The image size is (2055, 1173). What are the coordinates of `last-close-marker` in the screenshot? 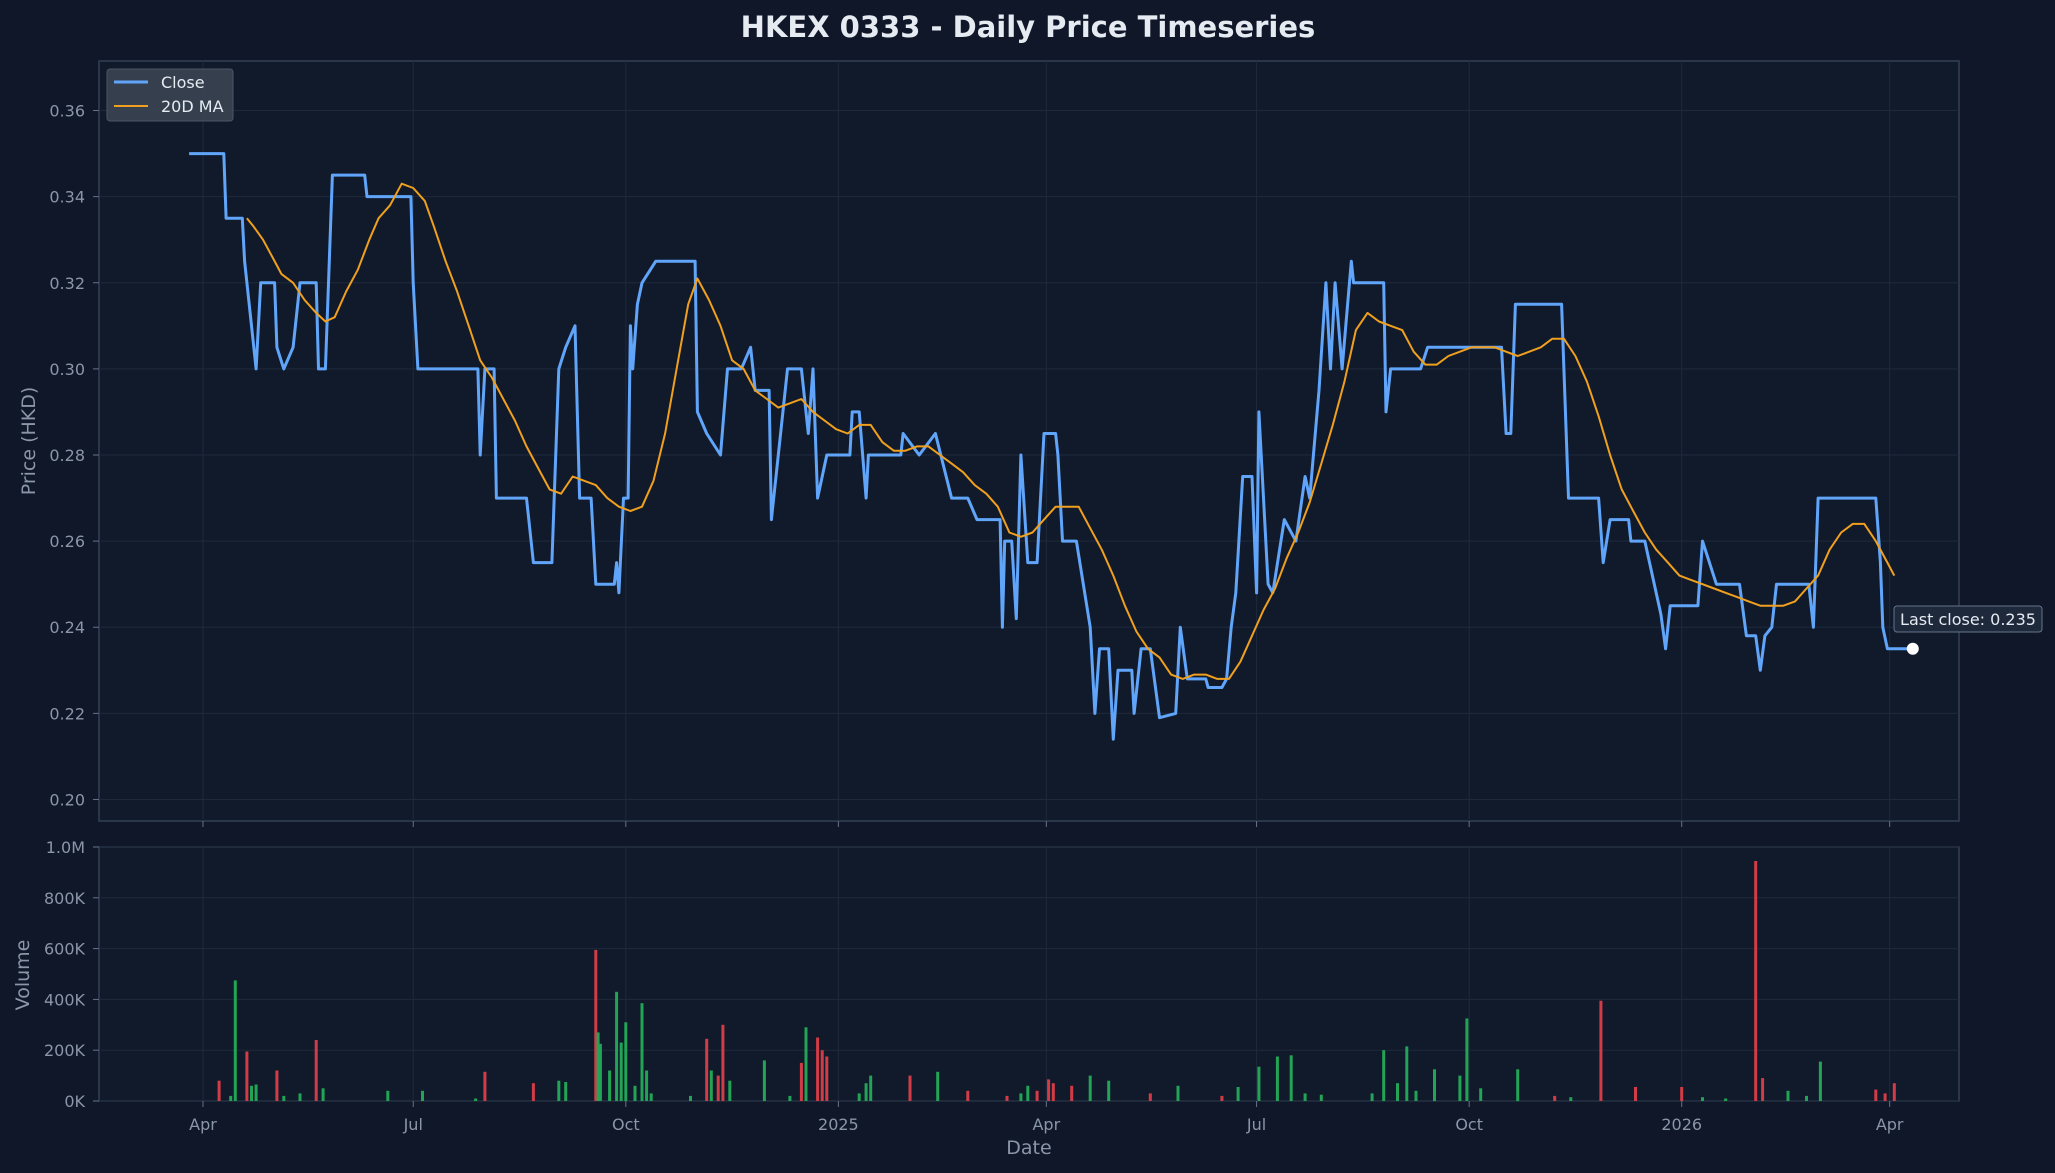 It's located at (1912, 648).